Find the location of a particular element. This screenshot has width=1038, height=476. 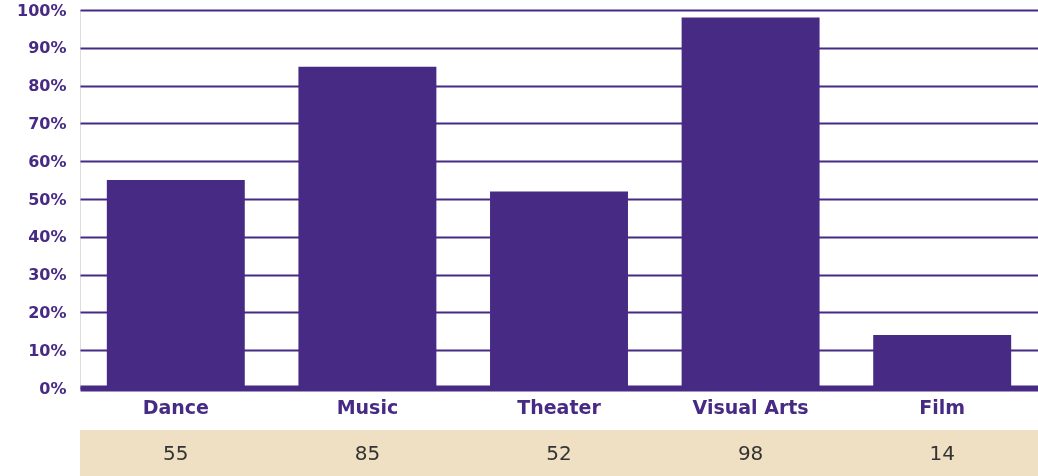

y-tick-label: 80% is located at coordinates (47, 86).